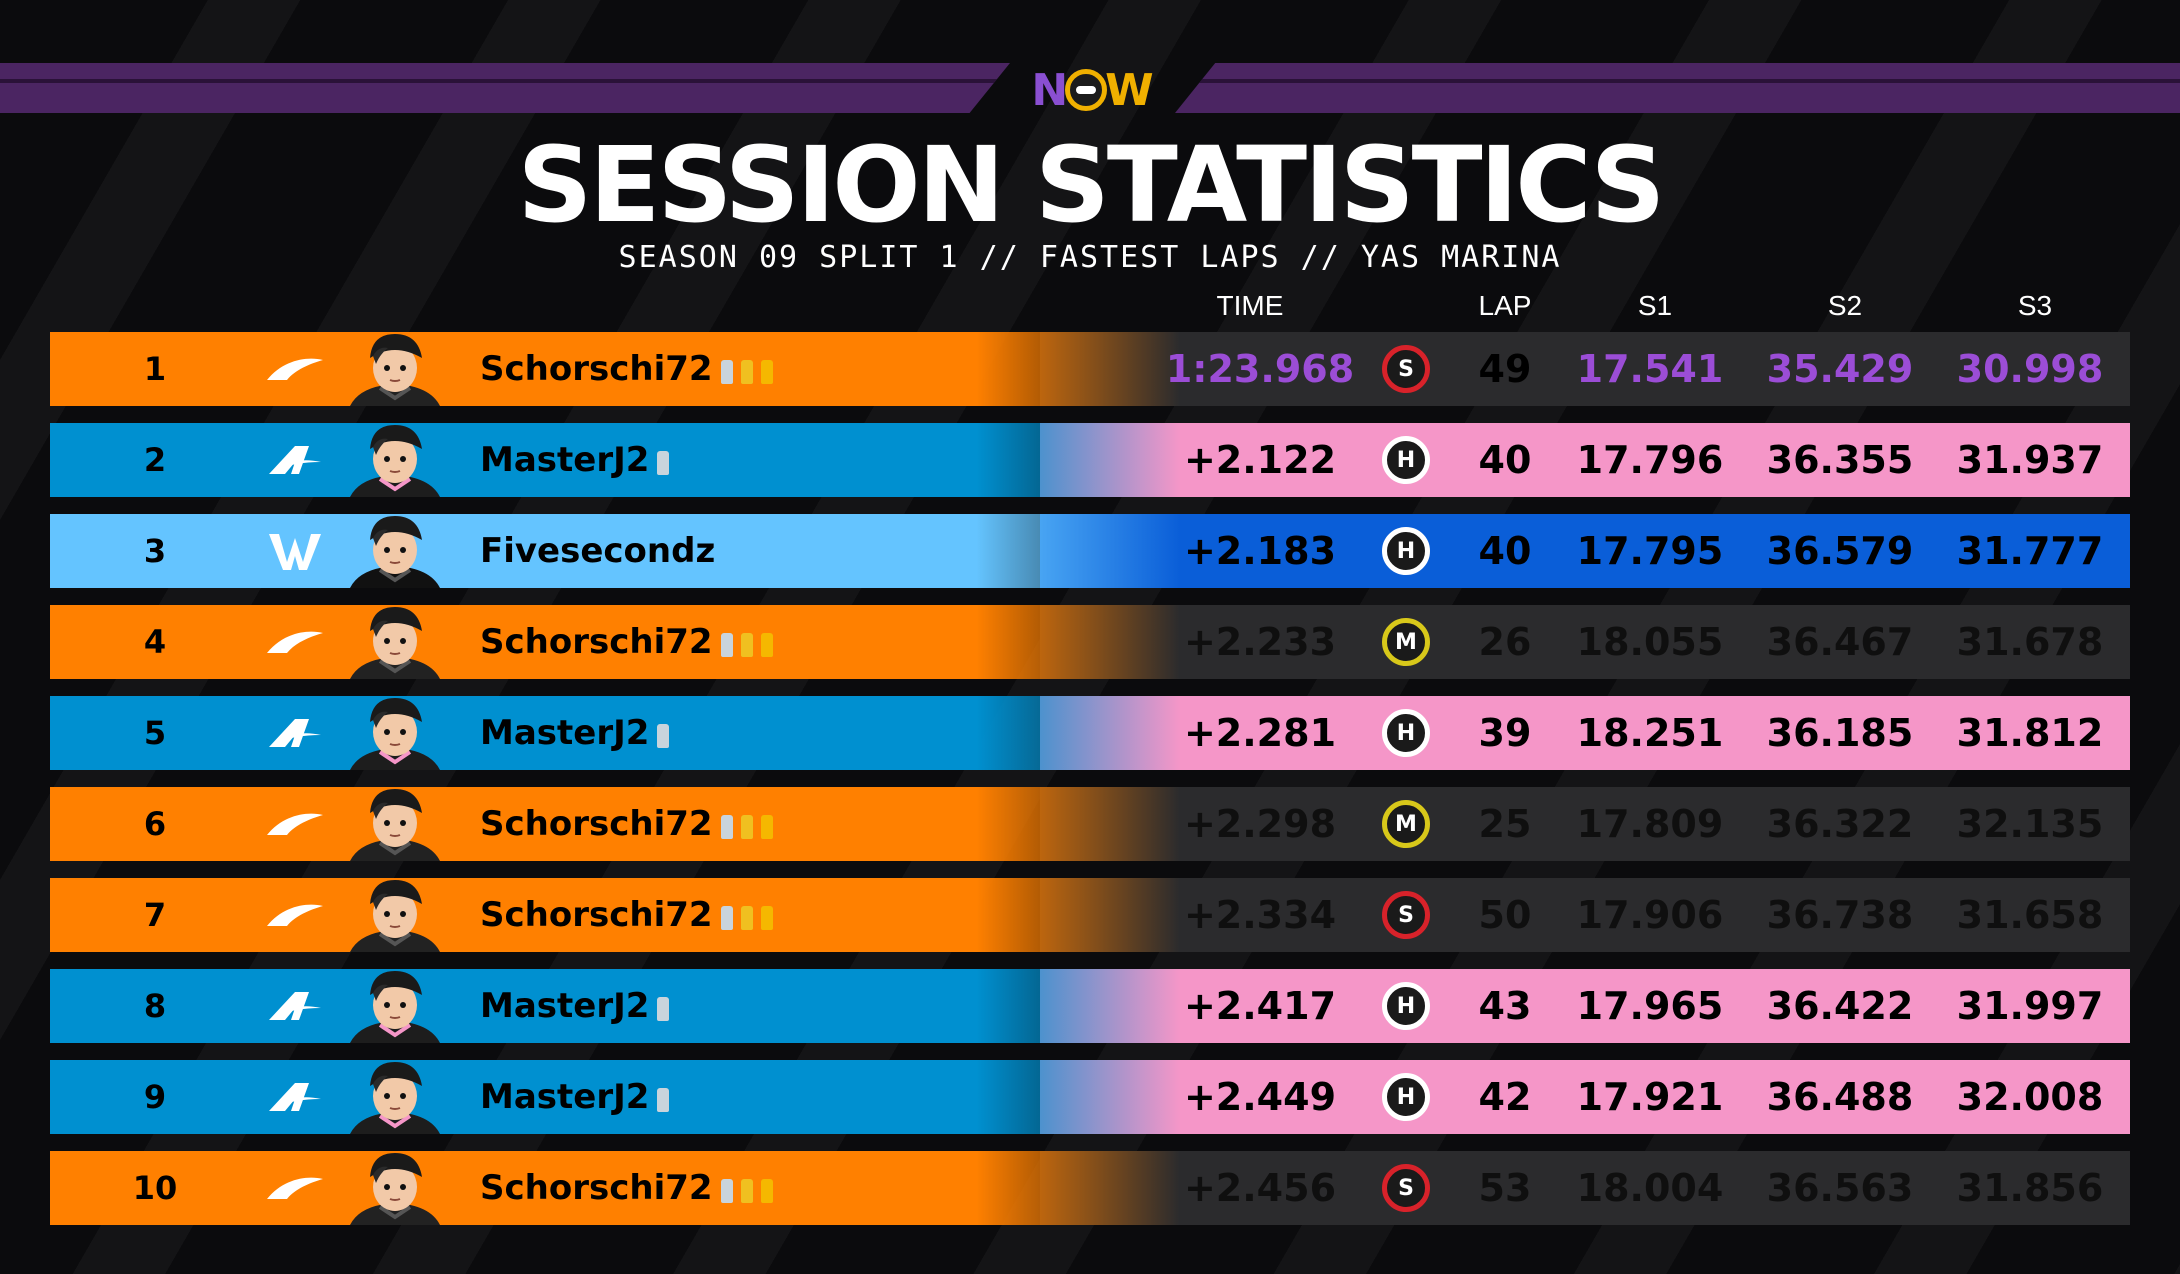 The height and width of the screenshot is (1274, 2180). I want to click on sector-3-time: 31.777, so click(2030, 551).